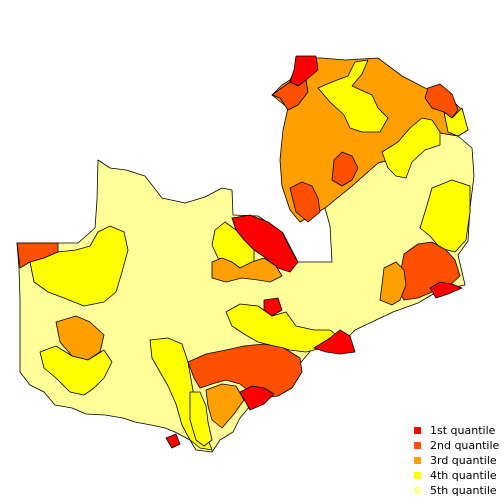 This screenshot has width=504, height=504. I want to click on legend-item-4: 4th quantile, so click(456, 475).